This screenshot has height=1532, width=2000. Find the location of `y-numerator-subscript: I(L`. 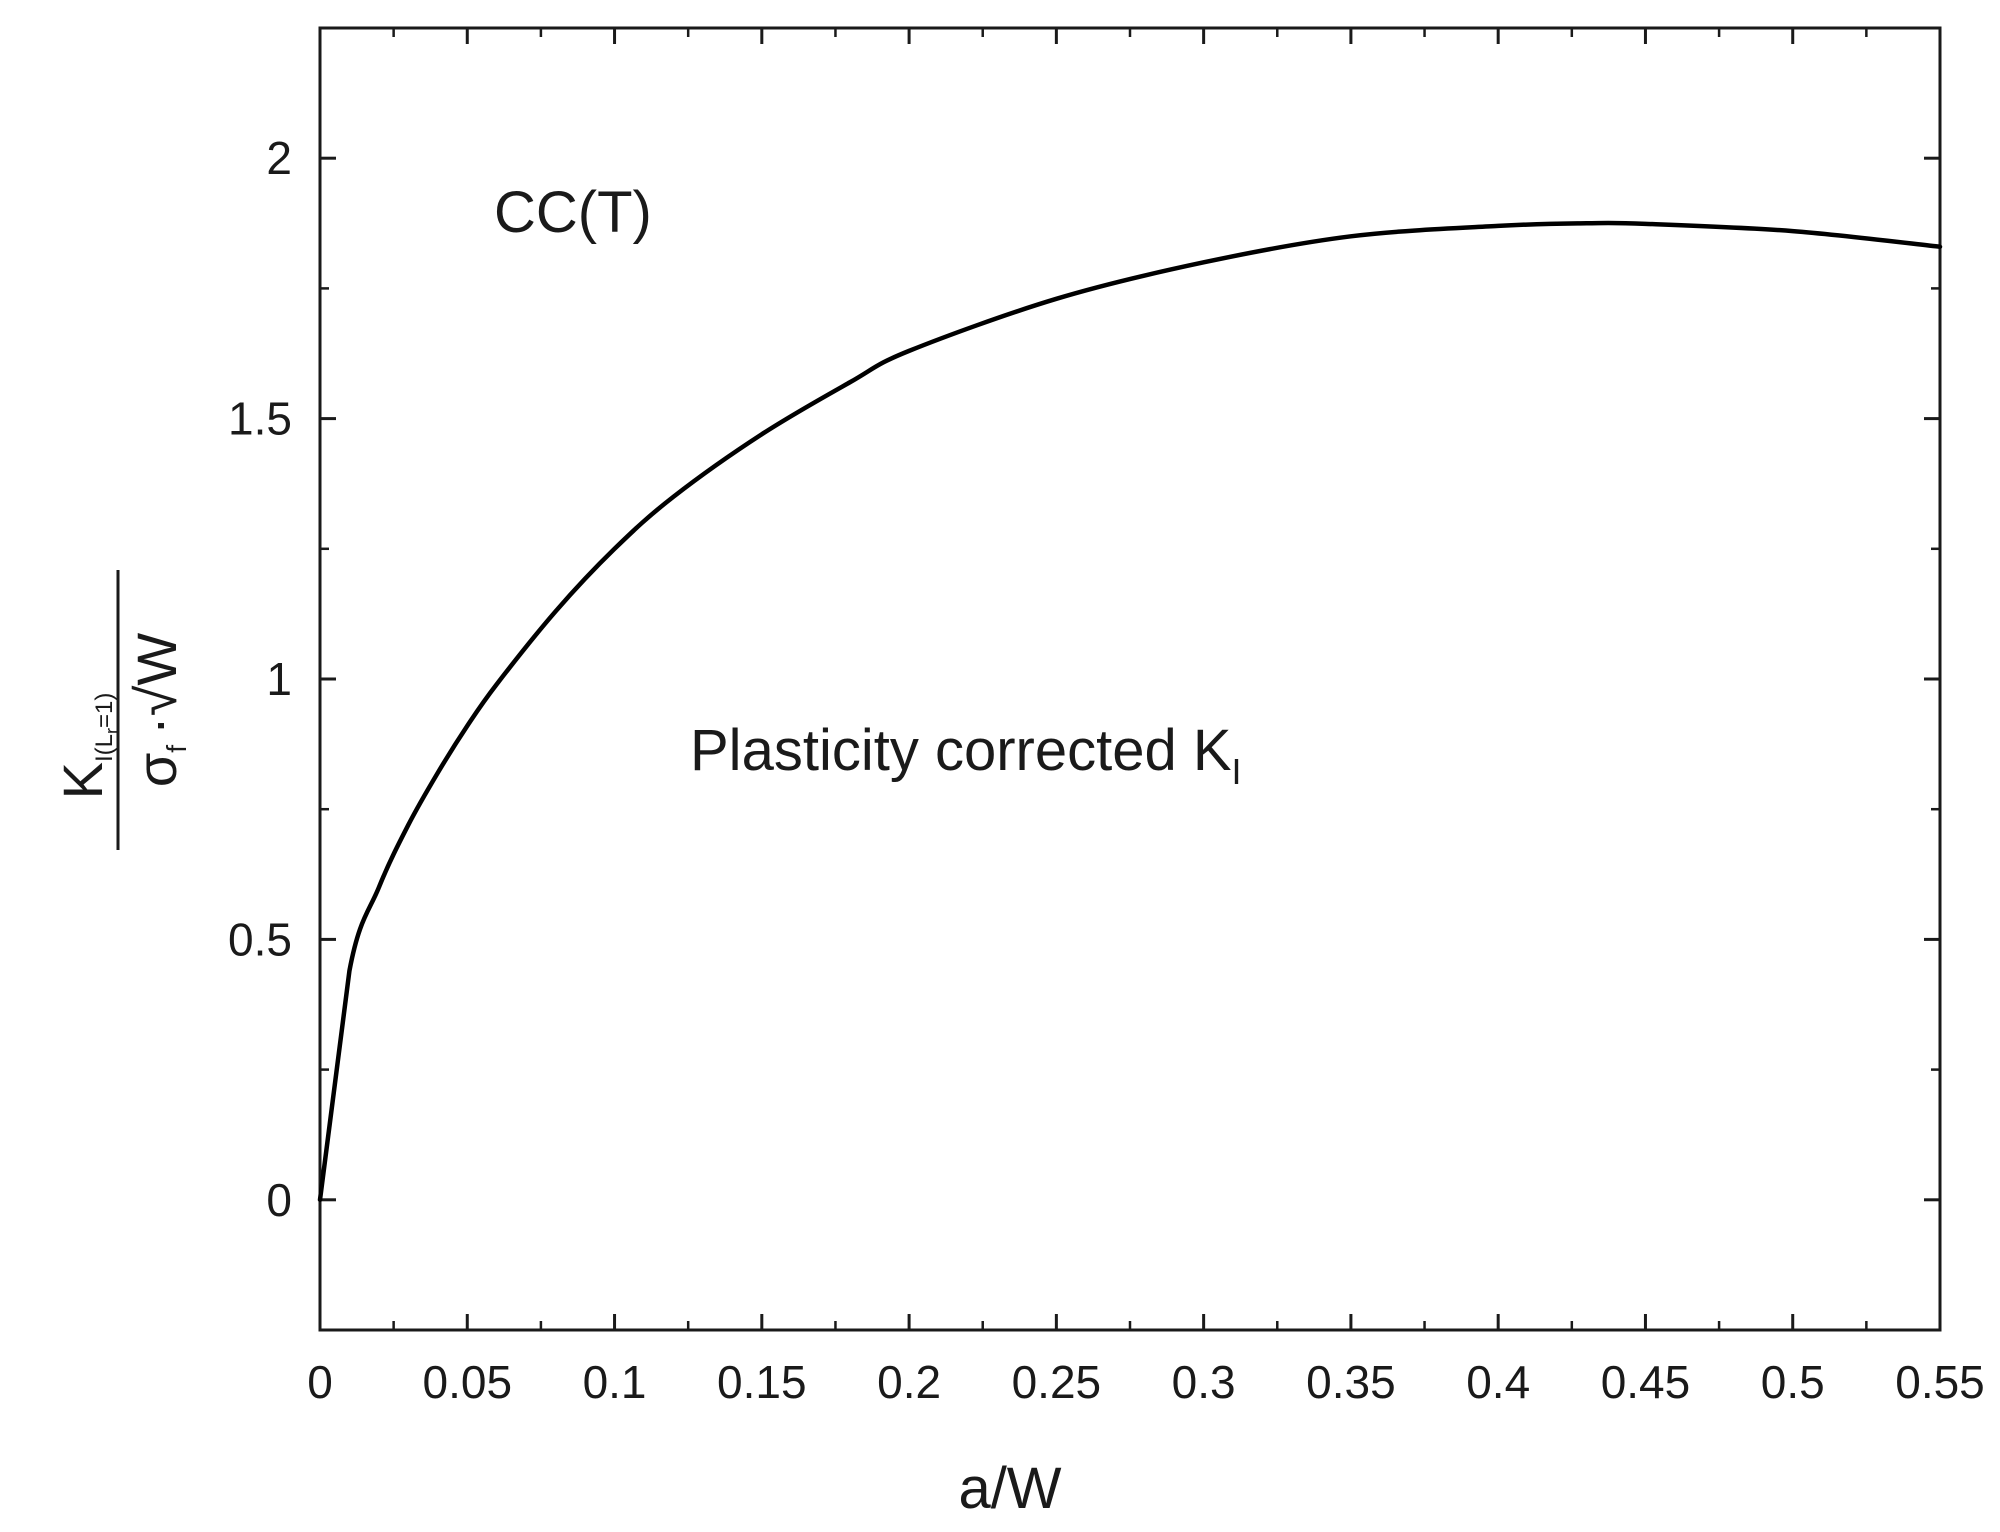

y-numerator-subscript: I(L is located at coordinates (104, 748).